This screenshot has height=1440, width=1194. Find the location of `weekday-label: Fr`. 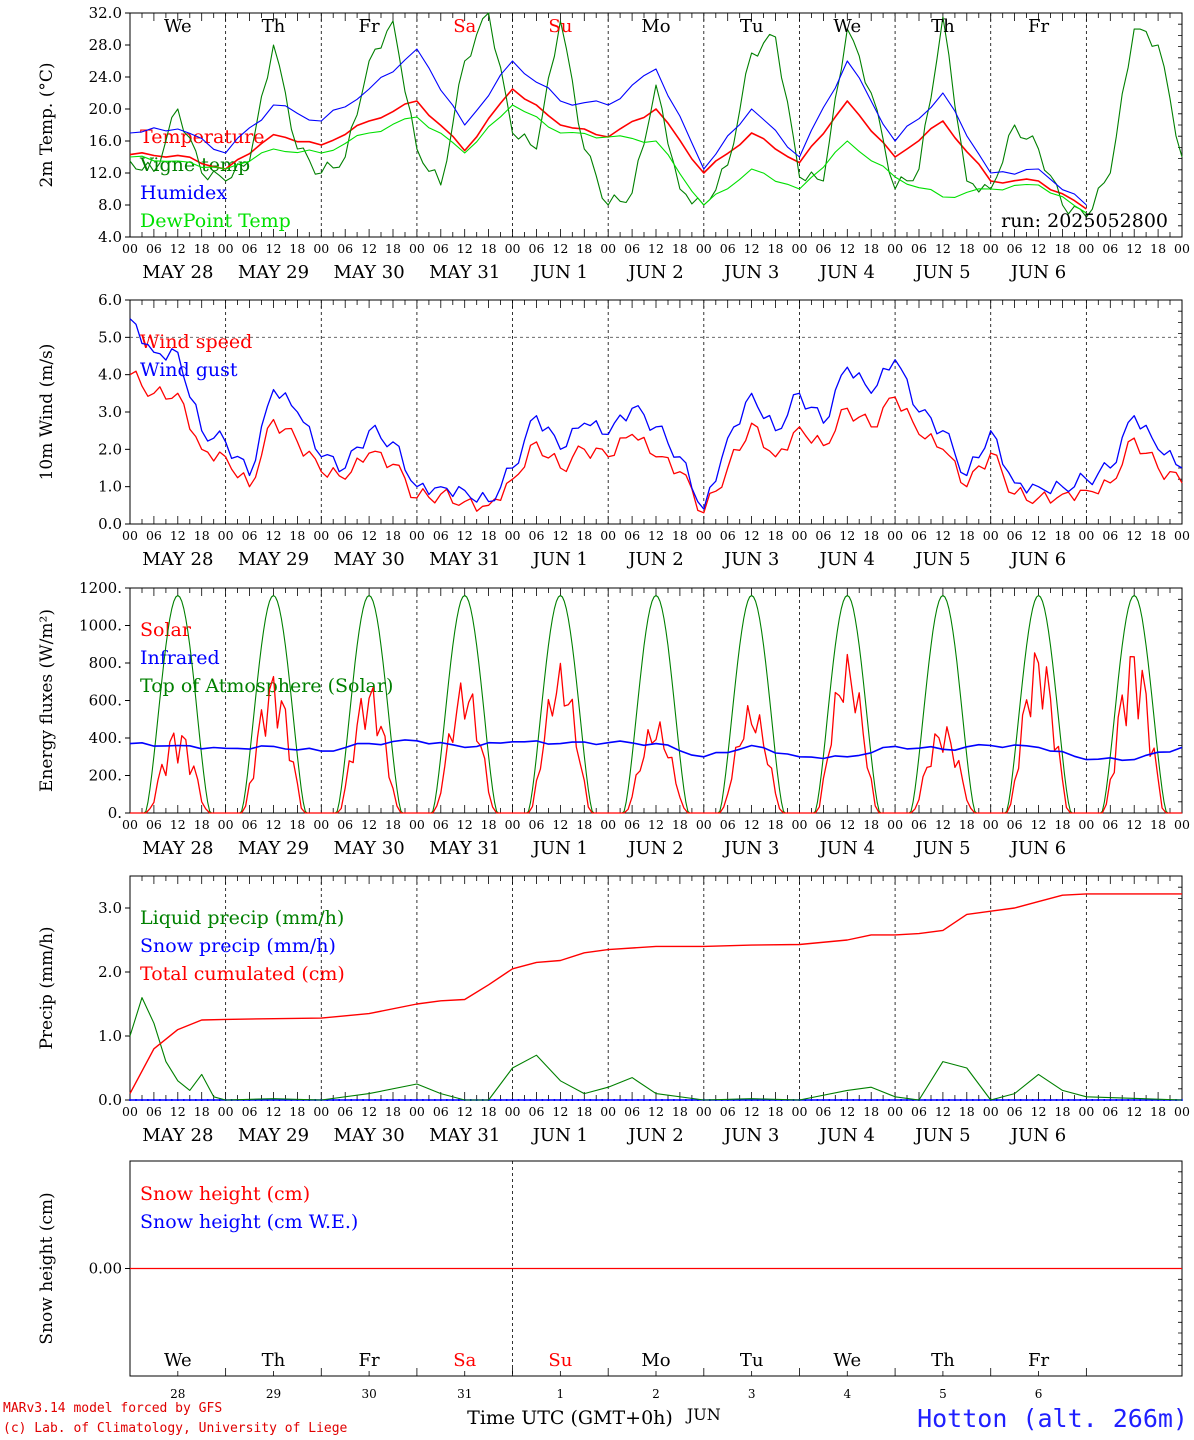

weekday-label: Fr is located at coordinates (1038, 1360).